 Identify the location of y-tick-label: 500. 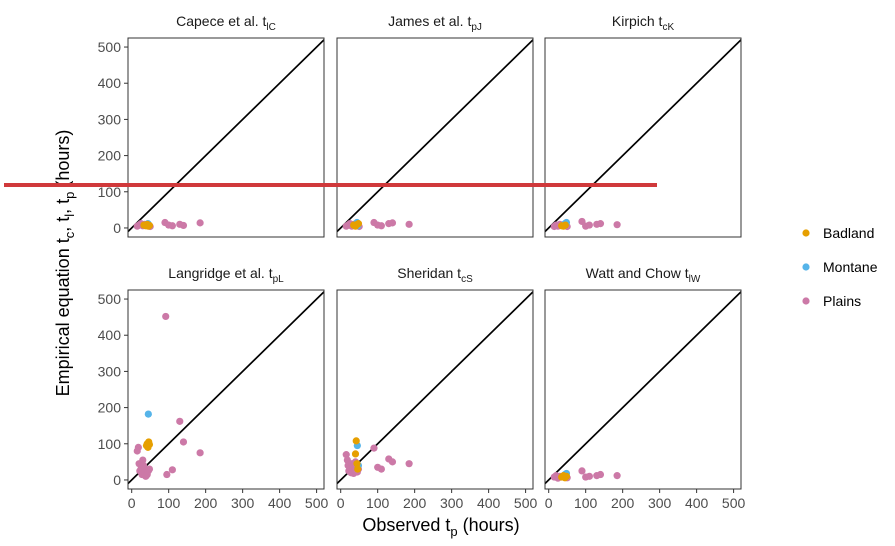
(110, 47).